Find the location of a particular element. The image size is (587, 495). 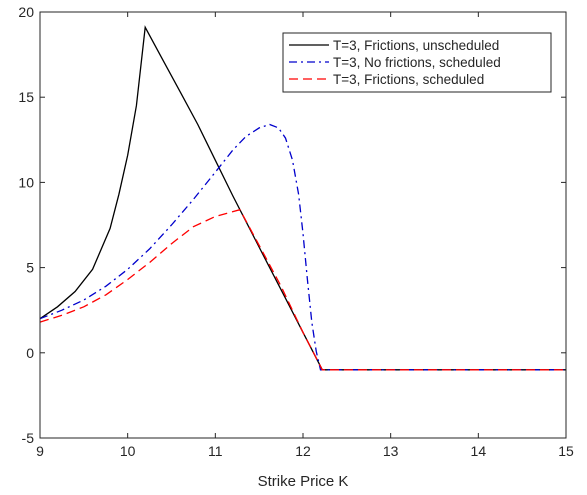

x-tick-label: 14 is located at coordinates (479, 451).